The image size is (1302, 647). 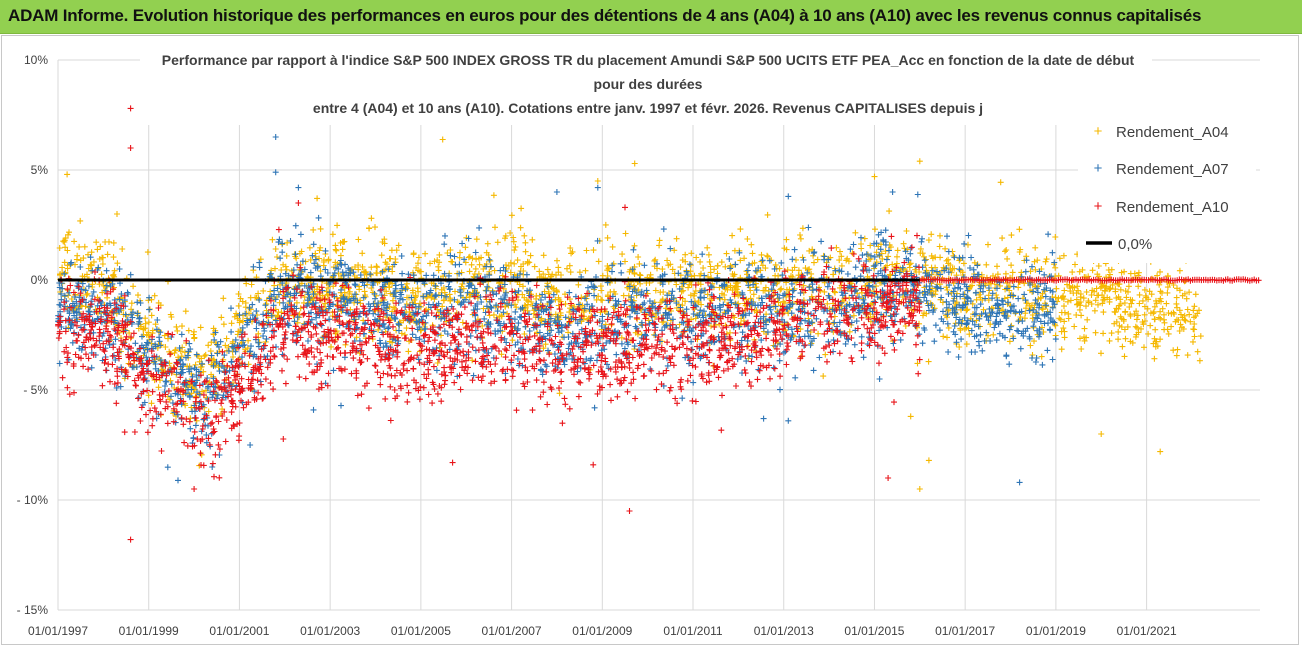 What do you see at coordinates (58, 631) in the screenshot?
I see `x-tick-label: 01/01/1997` at bounding box center [58, 631].